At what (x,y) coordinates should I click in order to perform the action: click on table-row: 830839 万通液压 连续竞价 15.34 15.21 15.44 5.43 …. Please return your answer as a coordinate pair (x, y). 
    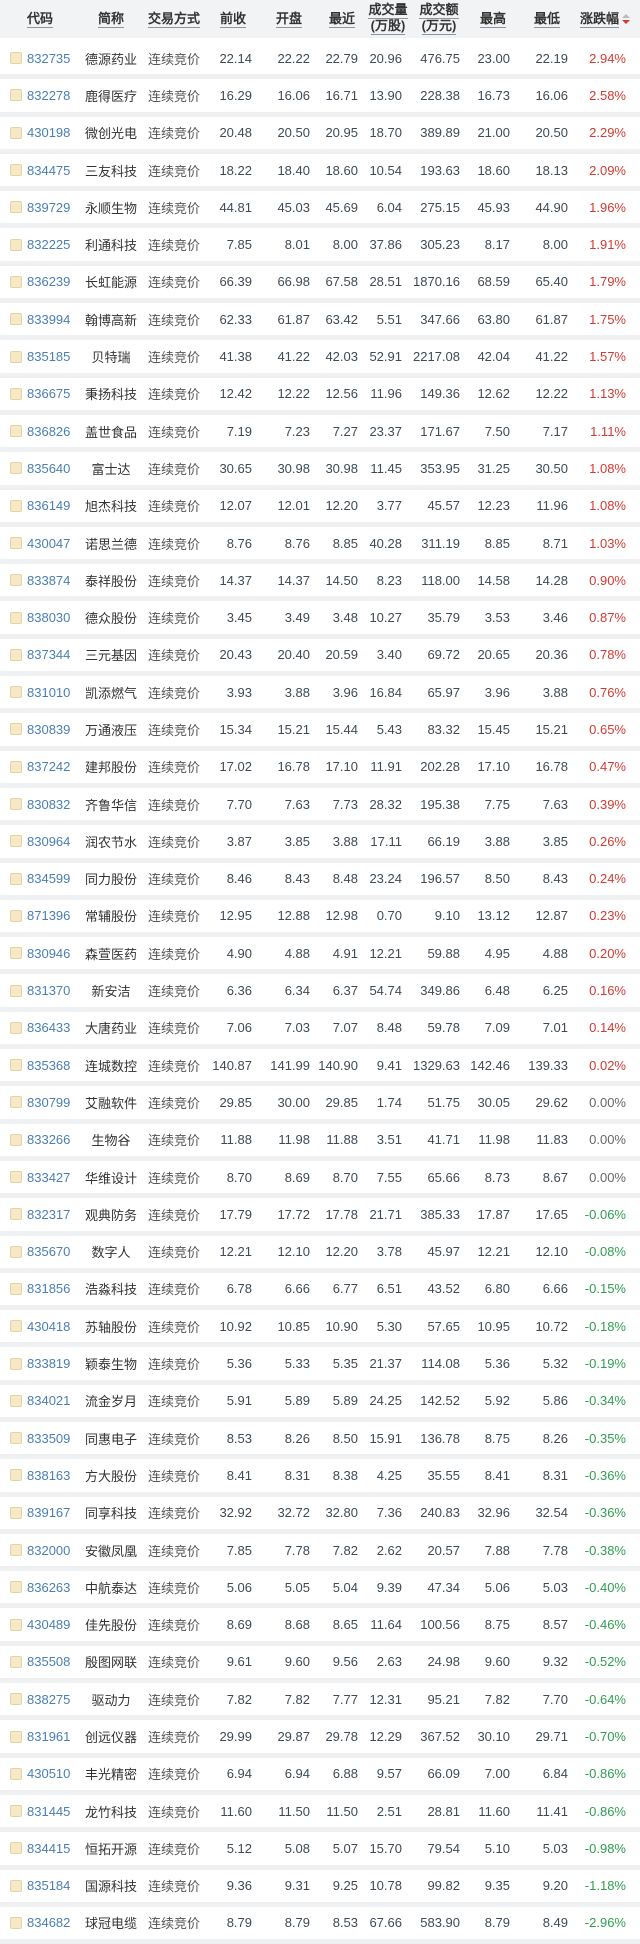
    Looking at the image, I should click on (320, 732).